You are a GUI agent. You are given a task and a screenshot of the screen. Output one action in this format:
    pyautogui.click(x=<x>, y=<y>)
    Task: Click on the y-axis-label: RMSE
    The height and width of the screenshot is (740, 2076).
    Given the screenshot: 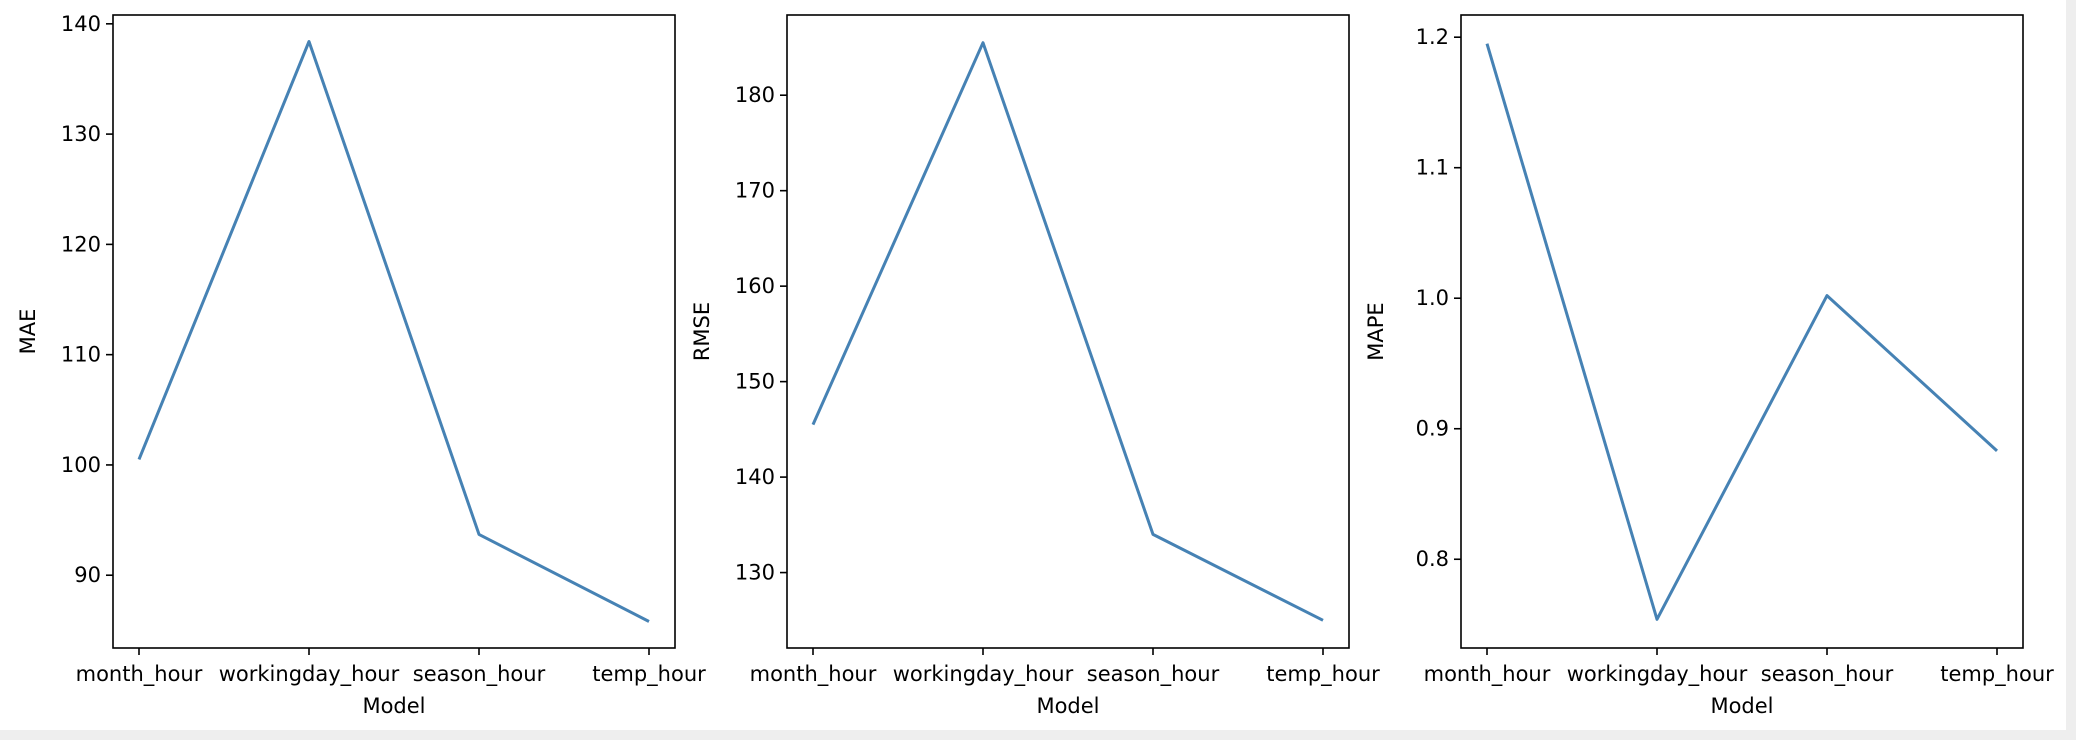 What is the action you would take?
    pyautogui.click(x=702, y=331)
    